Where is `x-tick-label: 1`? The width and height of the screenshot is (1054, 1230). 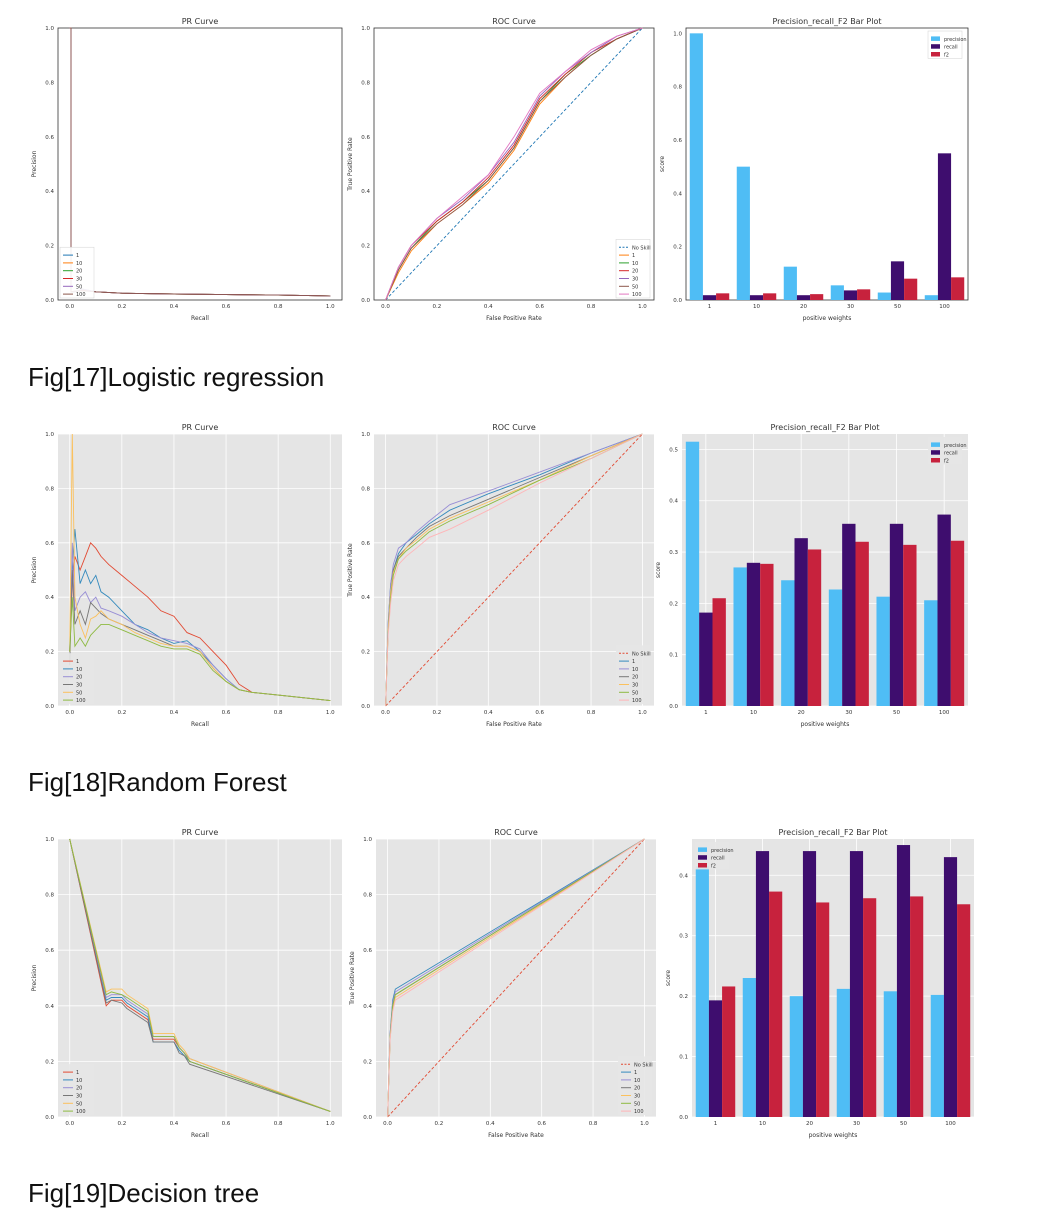
x-tick-label: 1 is located at coordinates (706, 713).